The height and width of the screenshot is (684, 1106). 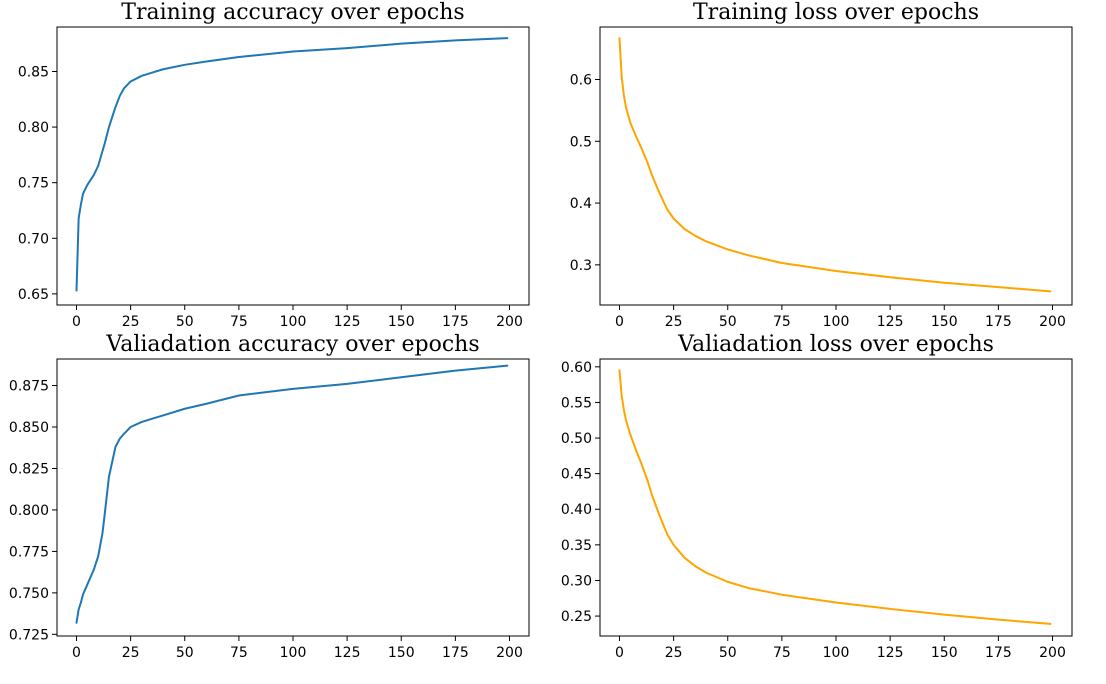 I want to click on y-tick-label: 0.3, so click(x=581, y=266).